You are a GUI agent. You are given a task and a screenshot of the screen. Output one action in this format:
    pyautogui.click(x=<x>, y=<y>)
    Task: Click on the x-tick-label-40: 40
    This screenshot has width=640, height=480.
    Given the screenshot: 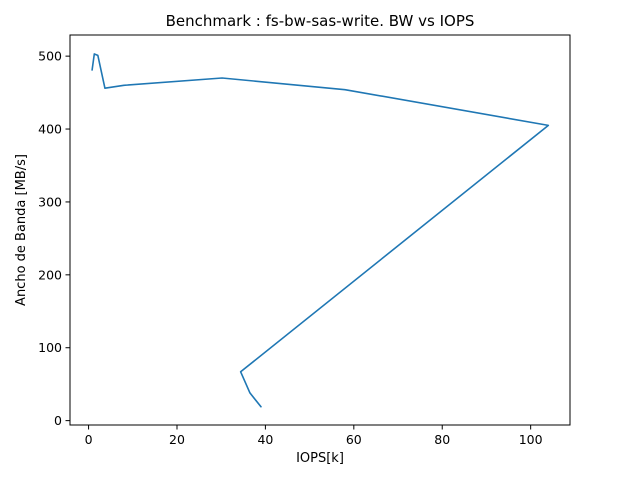 What is the action you would take?
    pyautogui.click(x=265, y=439)
    